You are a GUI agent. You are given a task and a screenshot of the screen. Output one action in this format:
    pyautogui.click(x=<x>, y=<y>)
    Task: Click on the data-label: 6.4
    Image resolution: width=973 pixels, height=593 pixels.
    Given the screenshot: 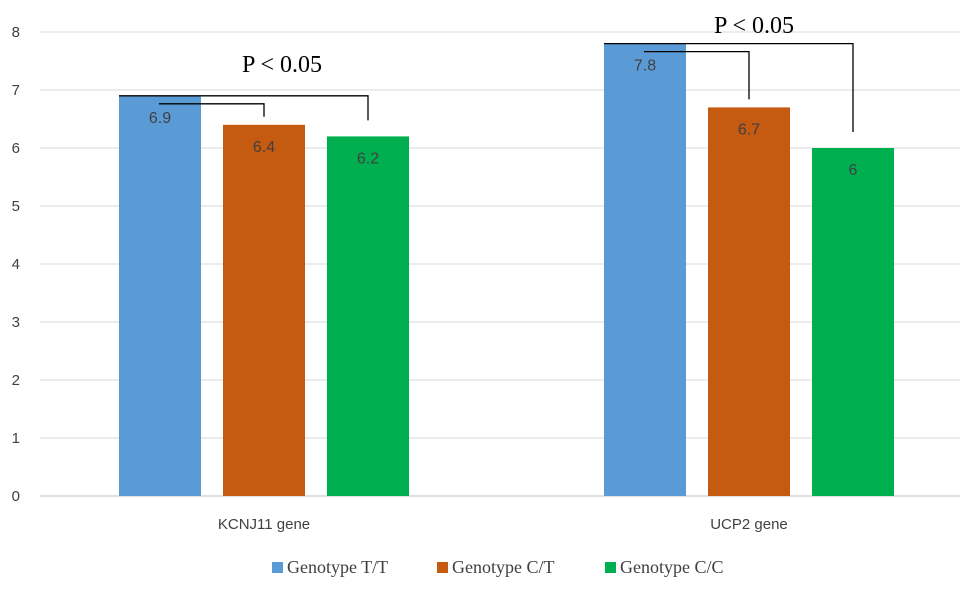 What is the action you would take?
    pyautogui.click(x=264, y=147)
    